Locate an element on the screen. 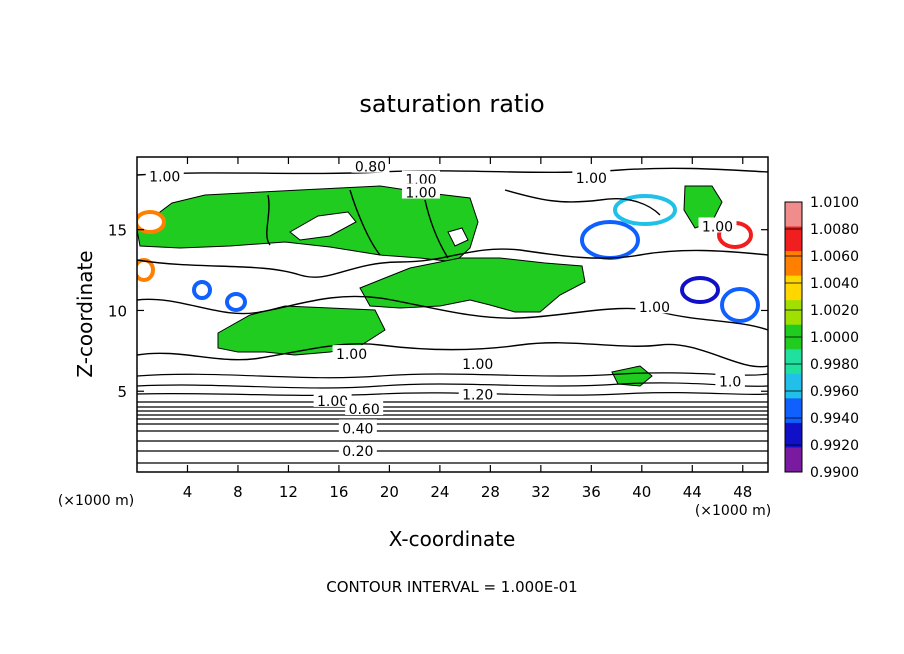  contour-label: 1.20 is located at coordinates (477, 395).